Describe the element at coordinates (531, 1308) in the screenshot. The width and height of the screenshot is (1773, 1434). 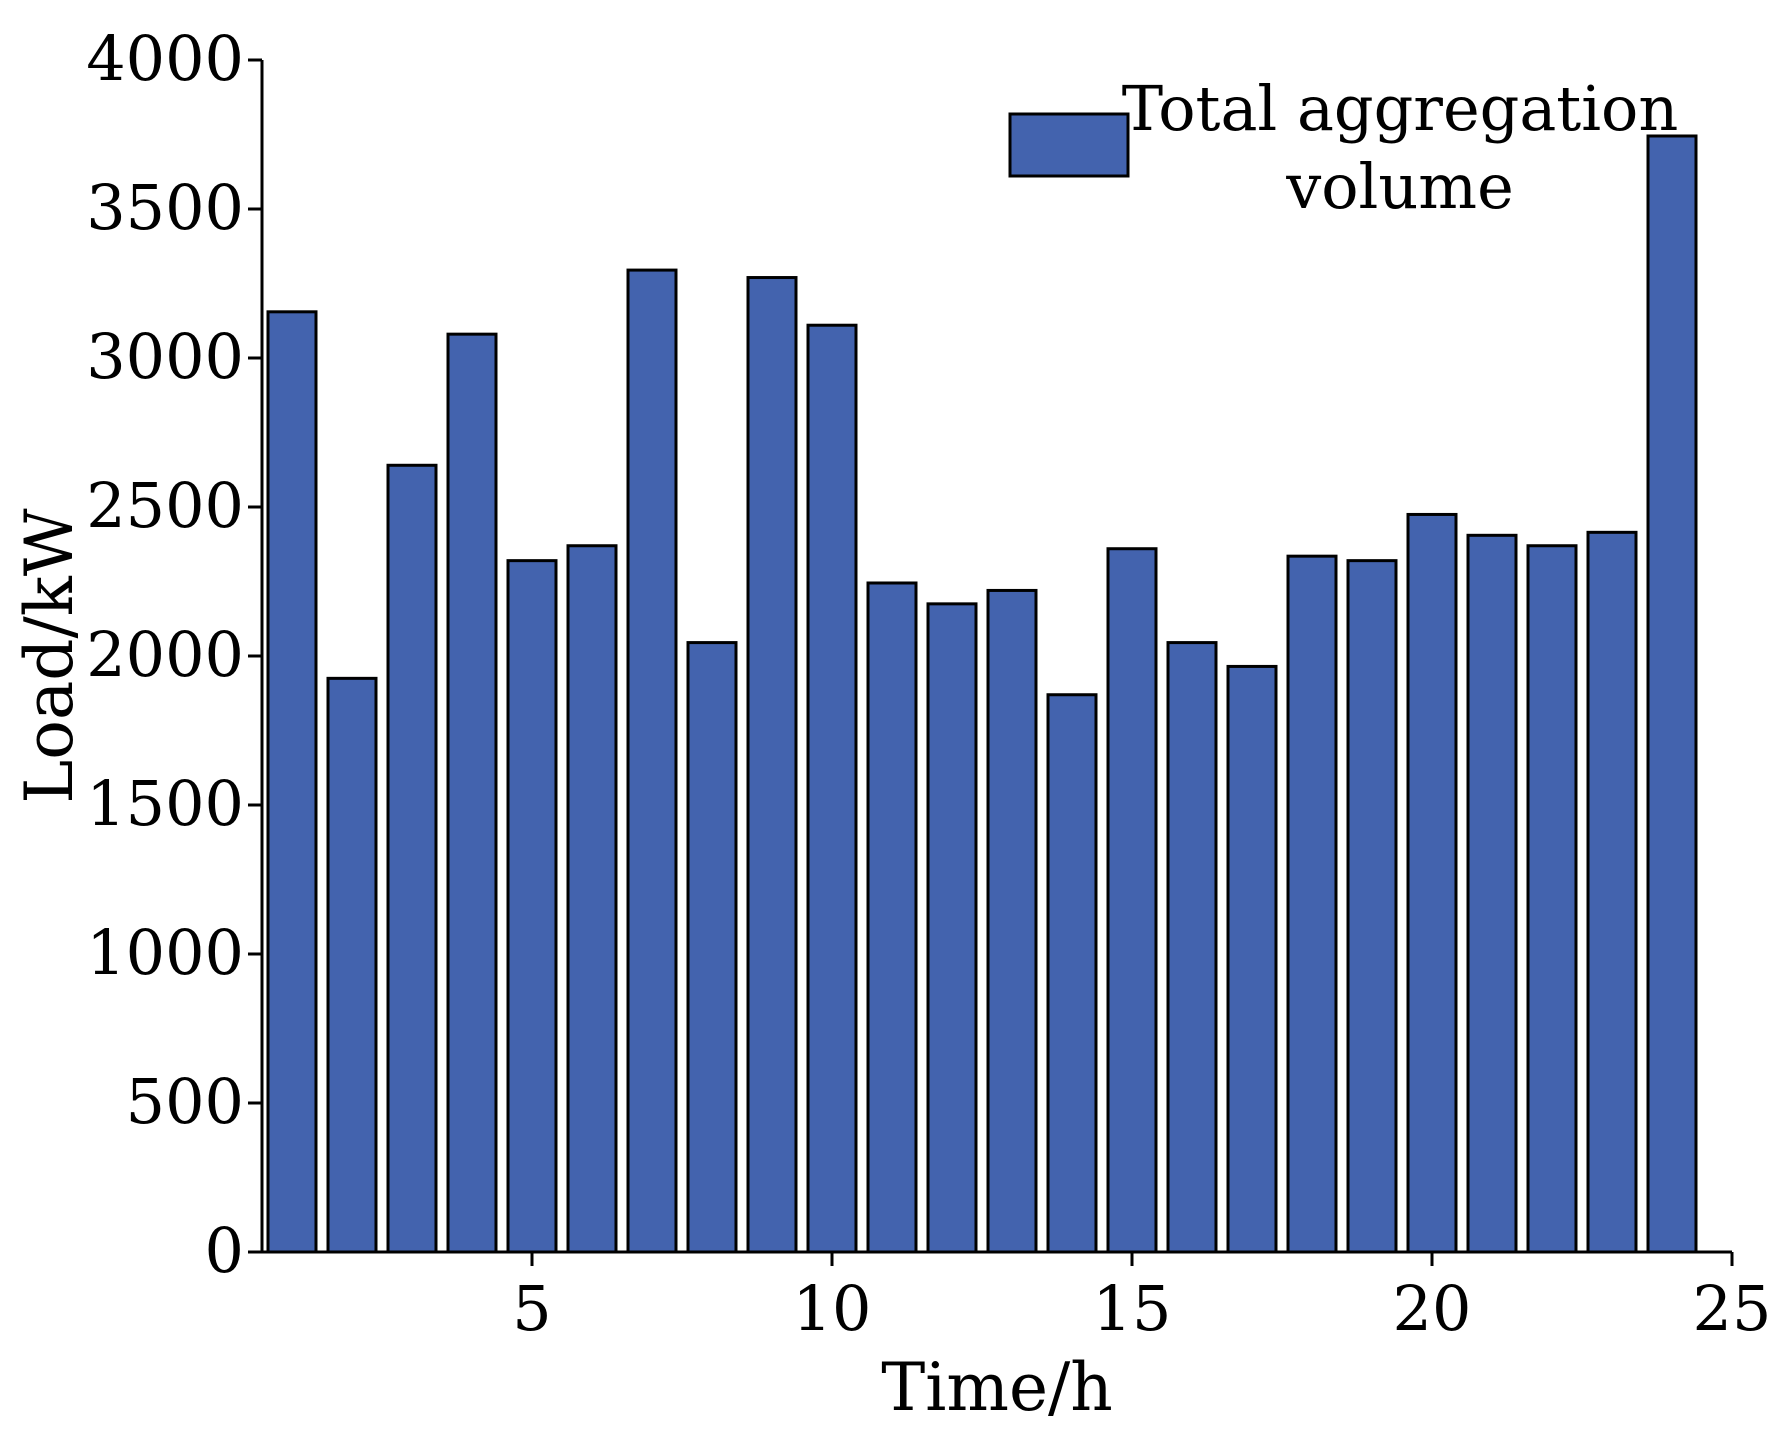
I see `x-tick-label-5: 5` at that location.